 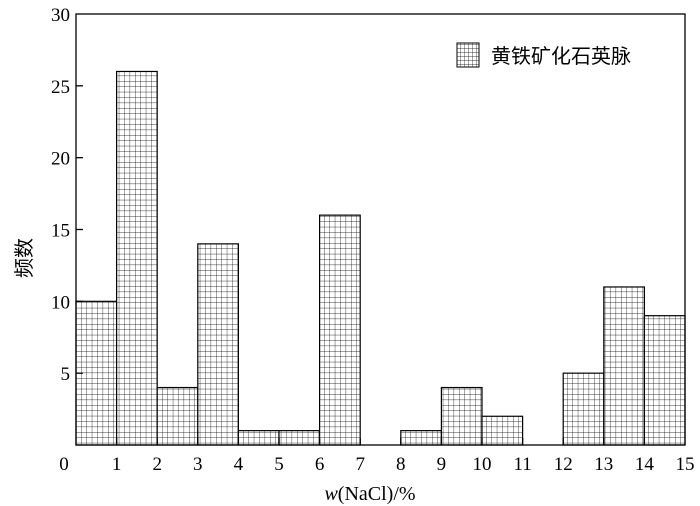 What do you see at coordinates (60, 87) in the screenshot?
I see `y-tick-label: 25` at bounding box center [60, 87].